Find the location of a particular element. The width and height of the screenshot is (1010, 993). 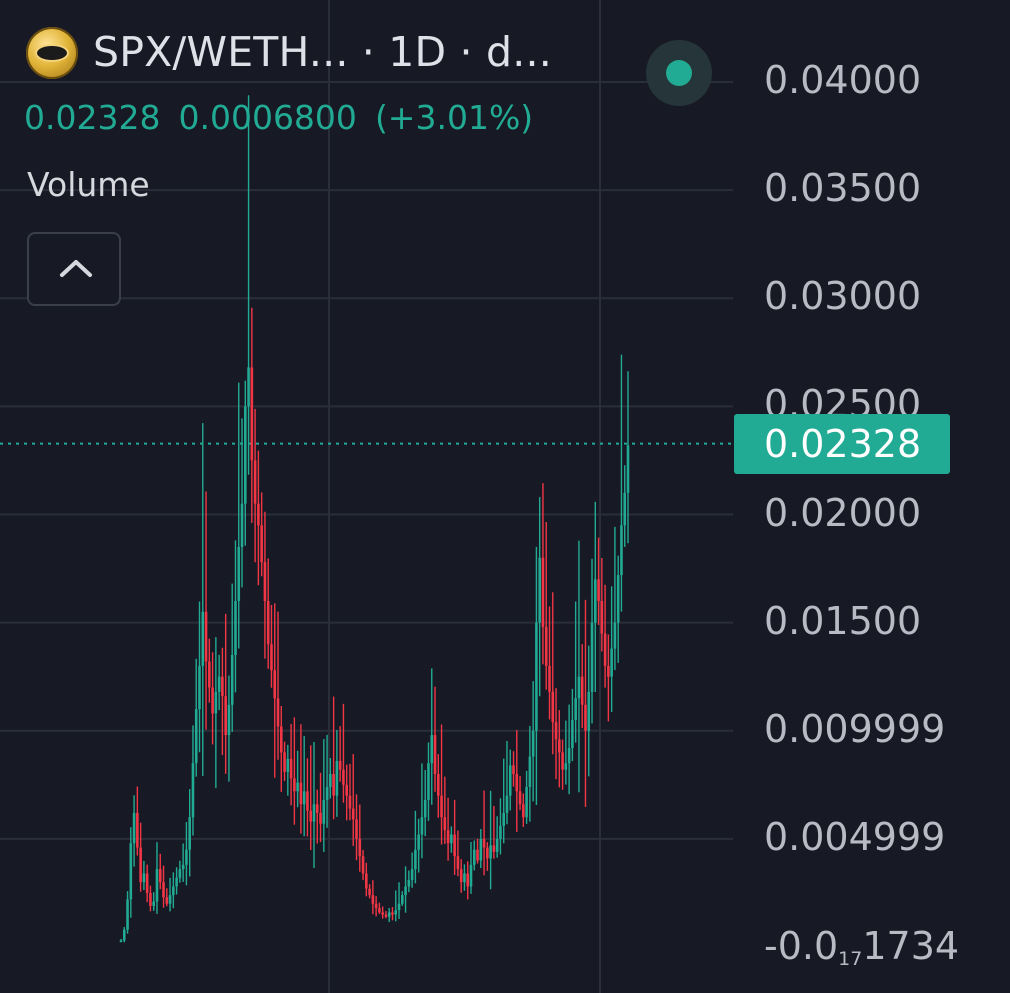

y-axis-label: 0.02000 is located at coordinates (843, 512).